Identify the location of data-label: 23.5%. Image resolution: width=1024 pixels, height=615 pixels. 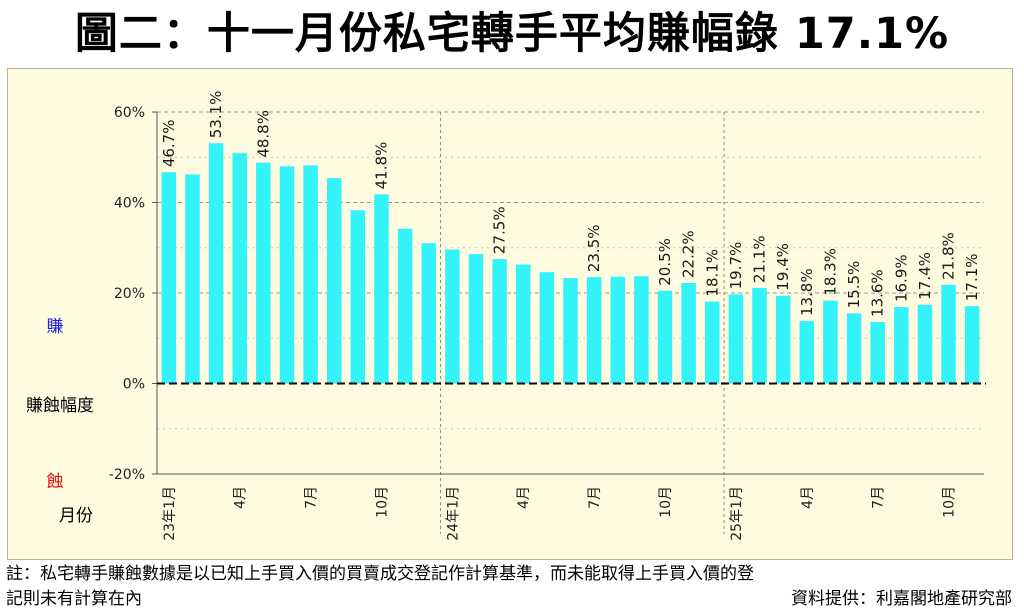
(594, 249).